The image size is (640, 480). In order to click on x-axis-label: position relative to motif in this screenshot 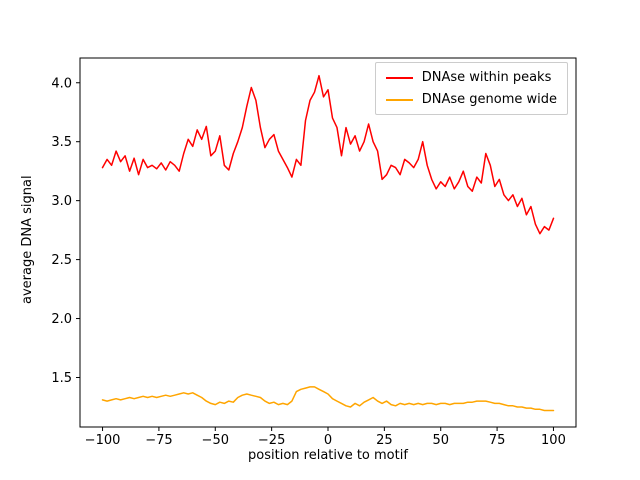, I will do `click(328, 455)`.